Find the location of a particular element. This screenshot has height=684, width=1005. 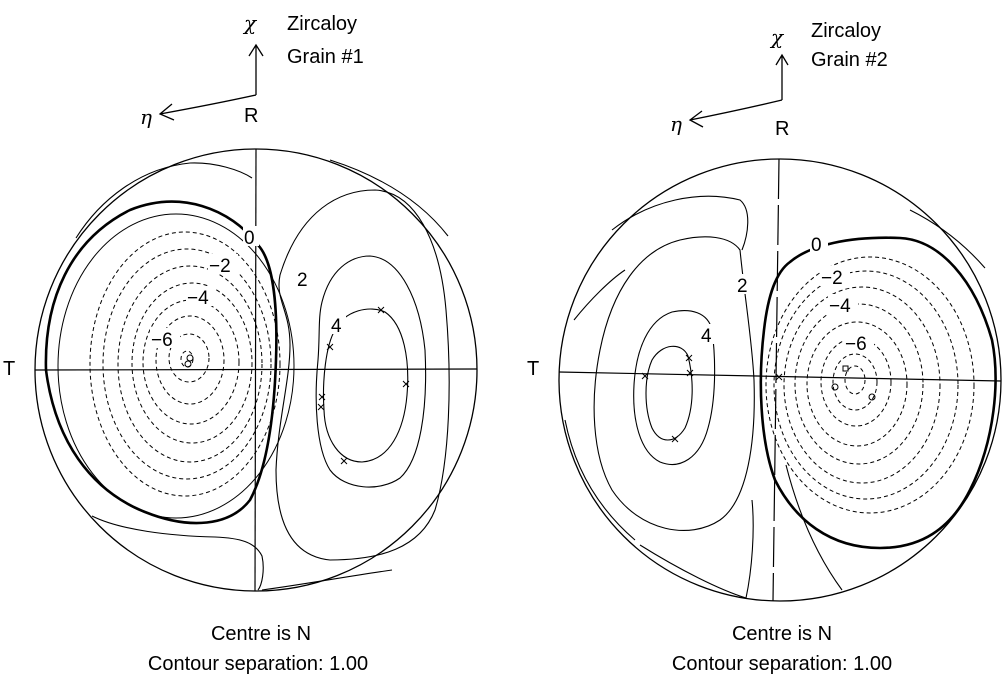

vertical-diameter is located at coordinates (255, 370).